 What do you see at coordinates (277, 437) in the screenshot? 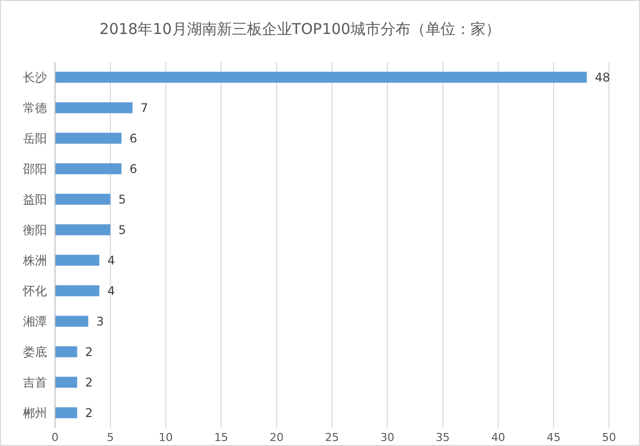
I see `x-tick-label: 20` at bounding box center [277, 437].